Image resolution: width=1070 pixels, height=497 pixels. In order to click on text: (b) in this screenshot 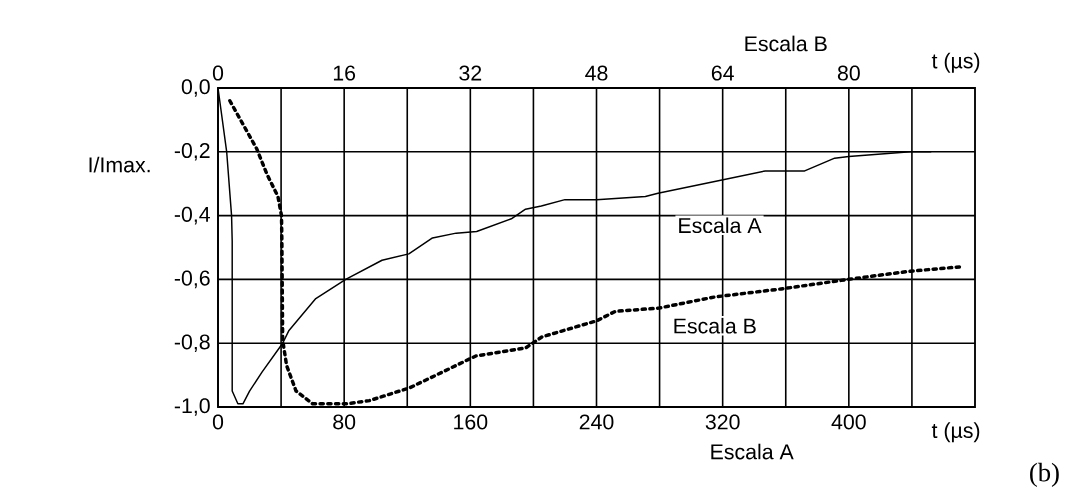, I will do `click(1044, 474)`.